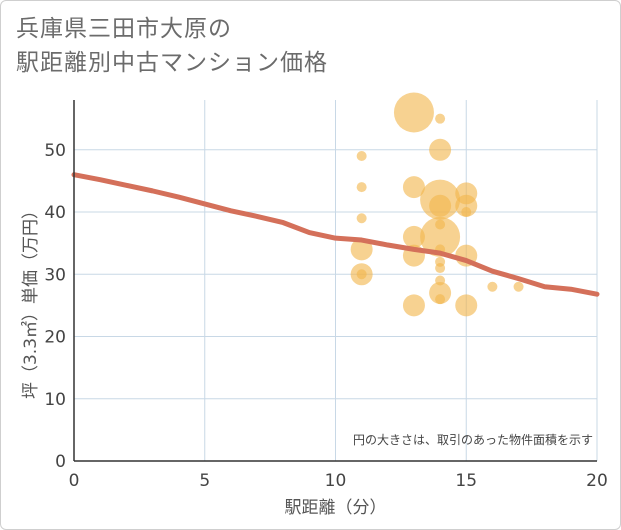 This screenshot has height=530, width=621. Describe the element at coordinates (597, 481) in the screenshot. I see `x-tick-label: 20` at that location.